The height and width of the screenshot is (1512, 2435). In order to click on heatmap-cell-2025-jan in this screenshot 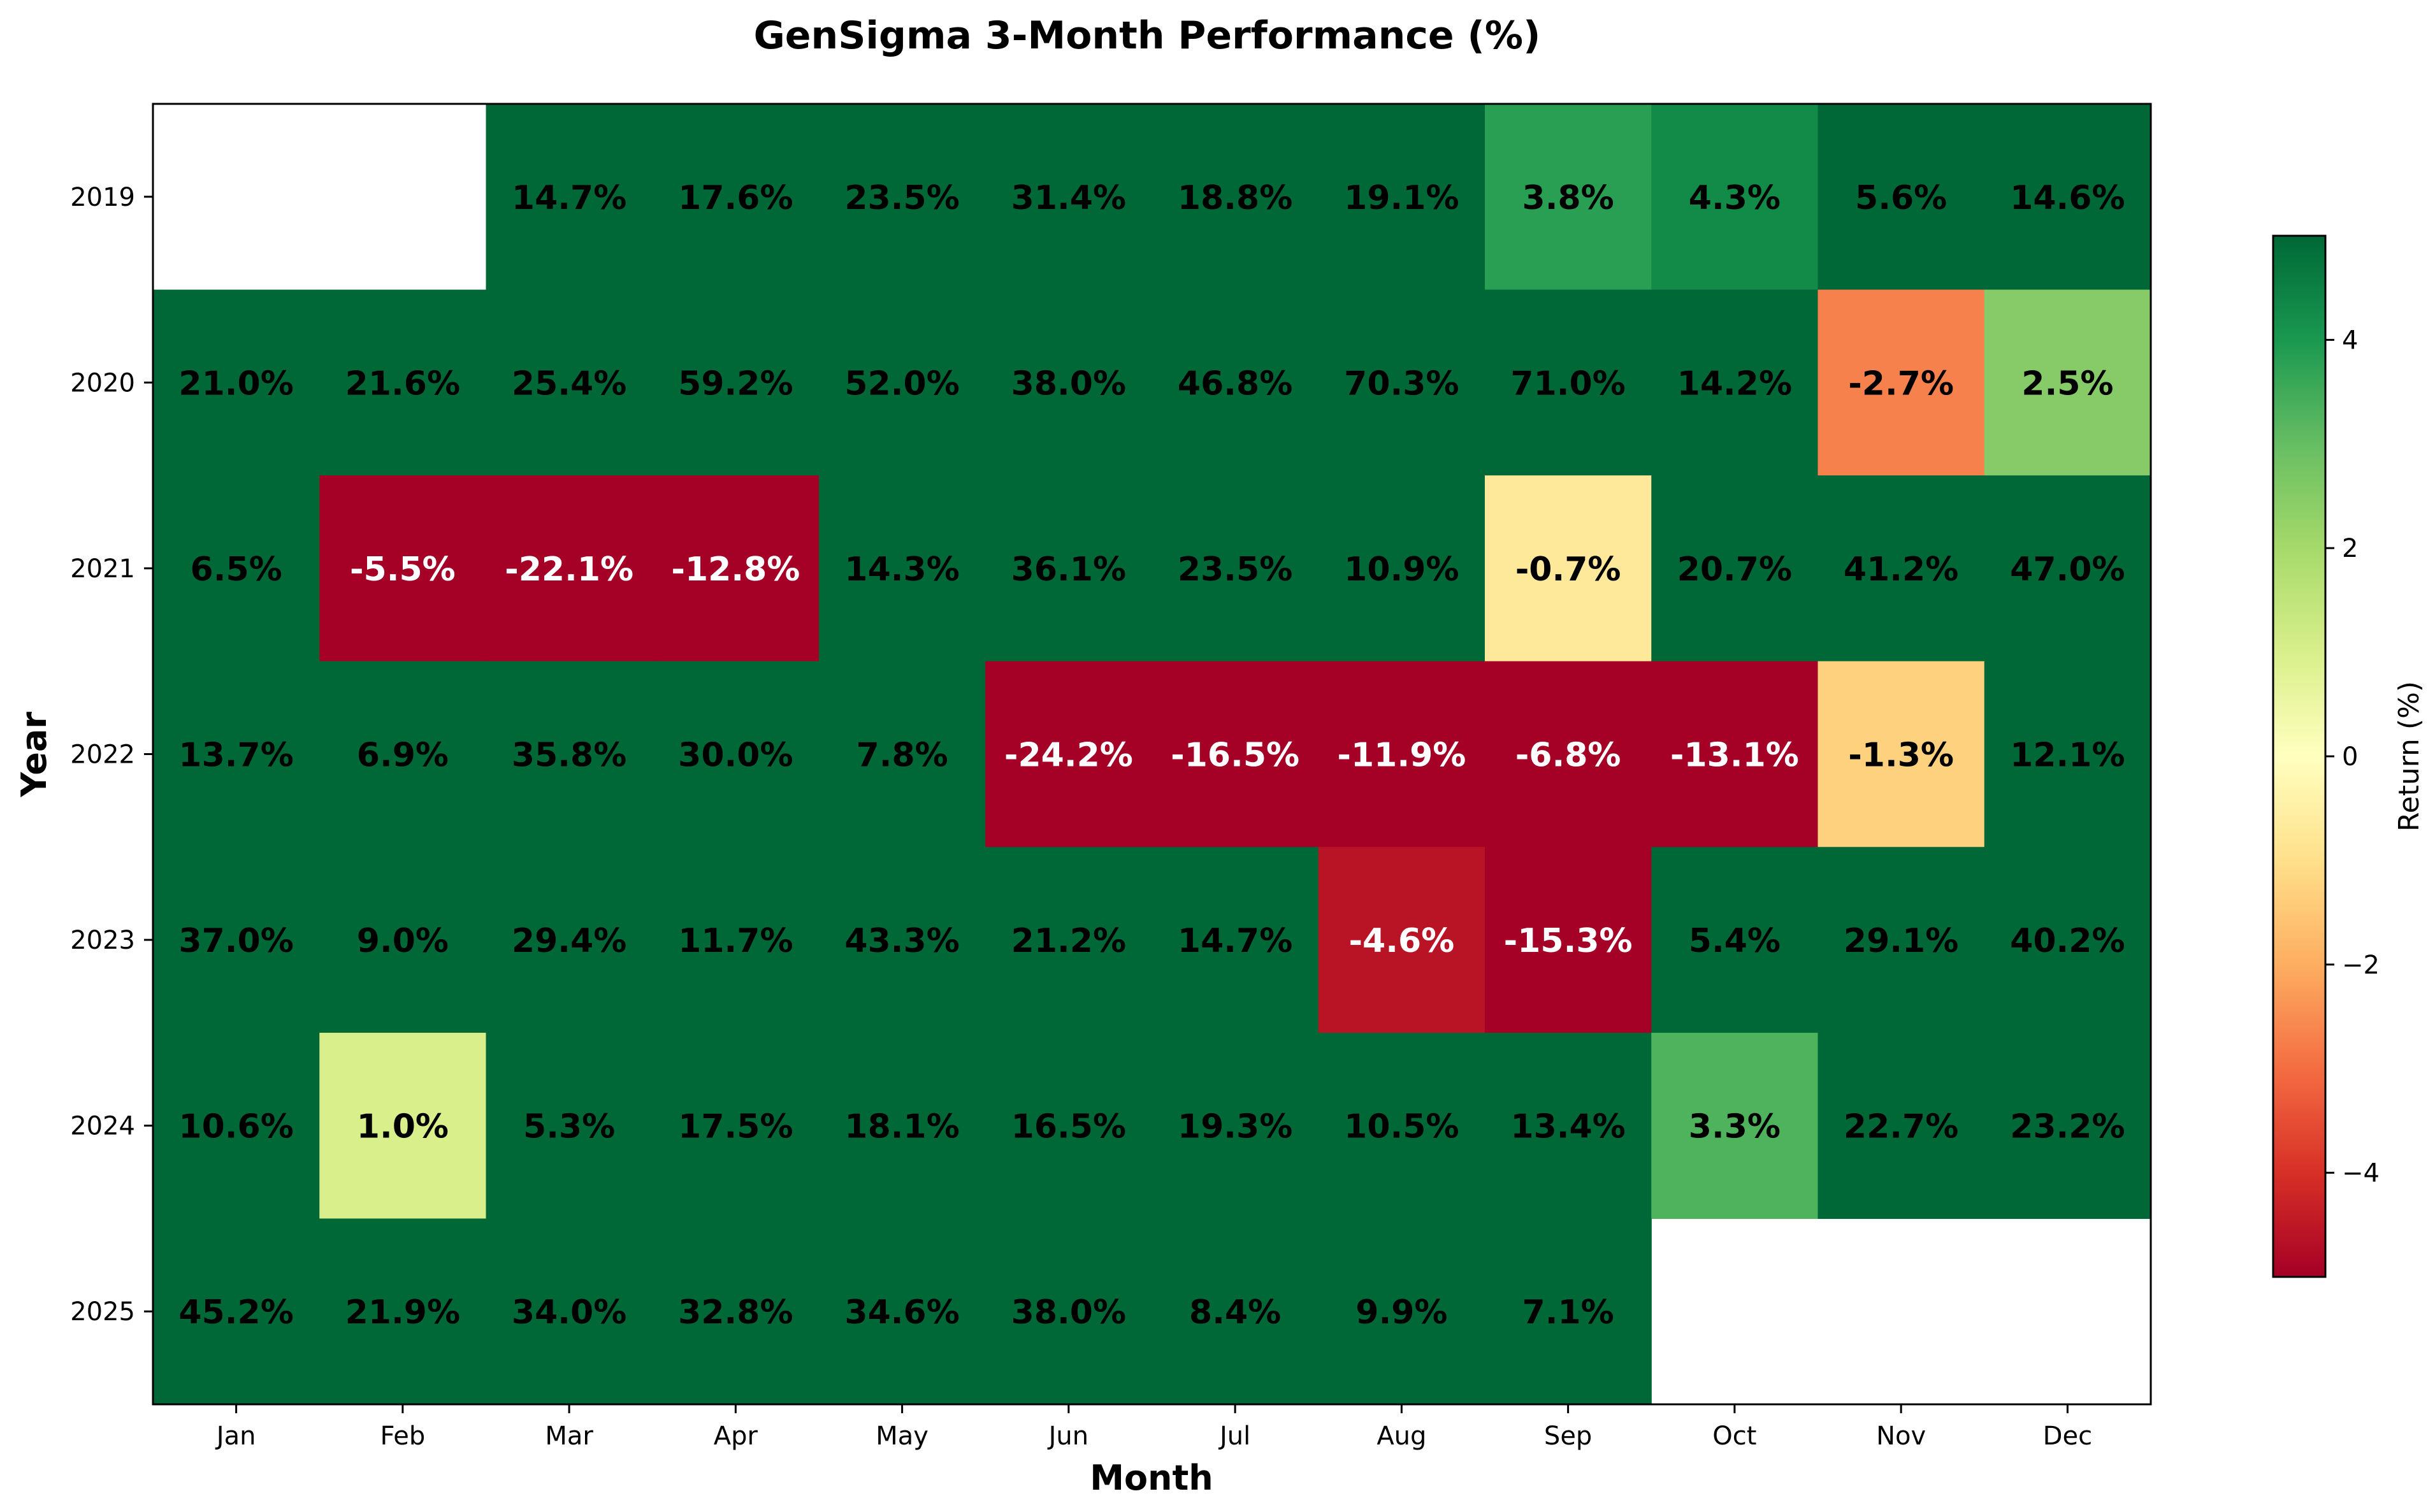, I will do `click(236, 1311)`.